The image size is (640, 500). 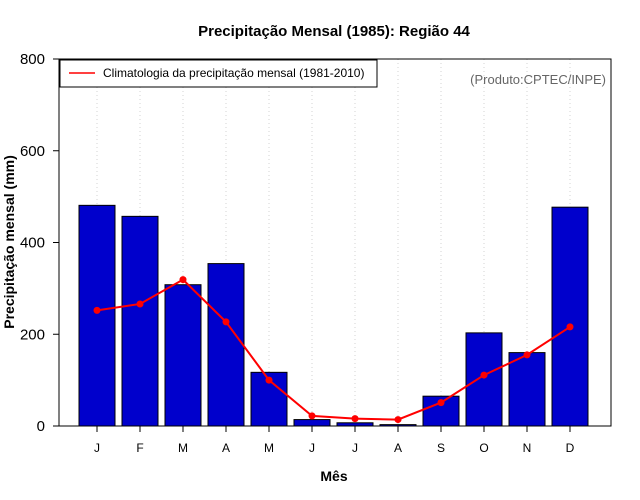 I want to click on x-tick-label: D, so click(x=570, y=448).